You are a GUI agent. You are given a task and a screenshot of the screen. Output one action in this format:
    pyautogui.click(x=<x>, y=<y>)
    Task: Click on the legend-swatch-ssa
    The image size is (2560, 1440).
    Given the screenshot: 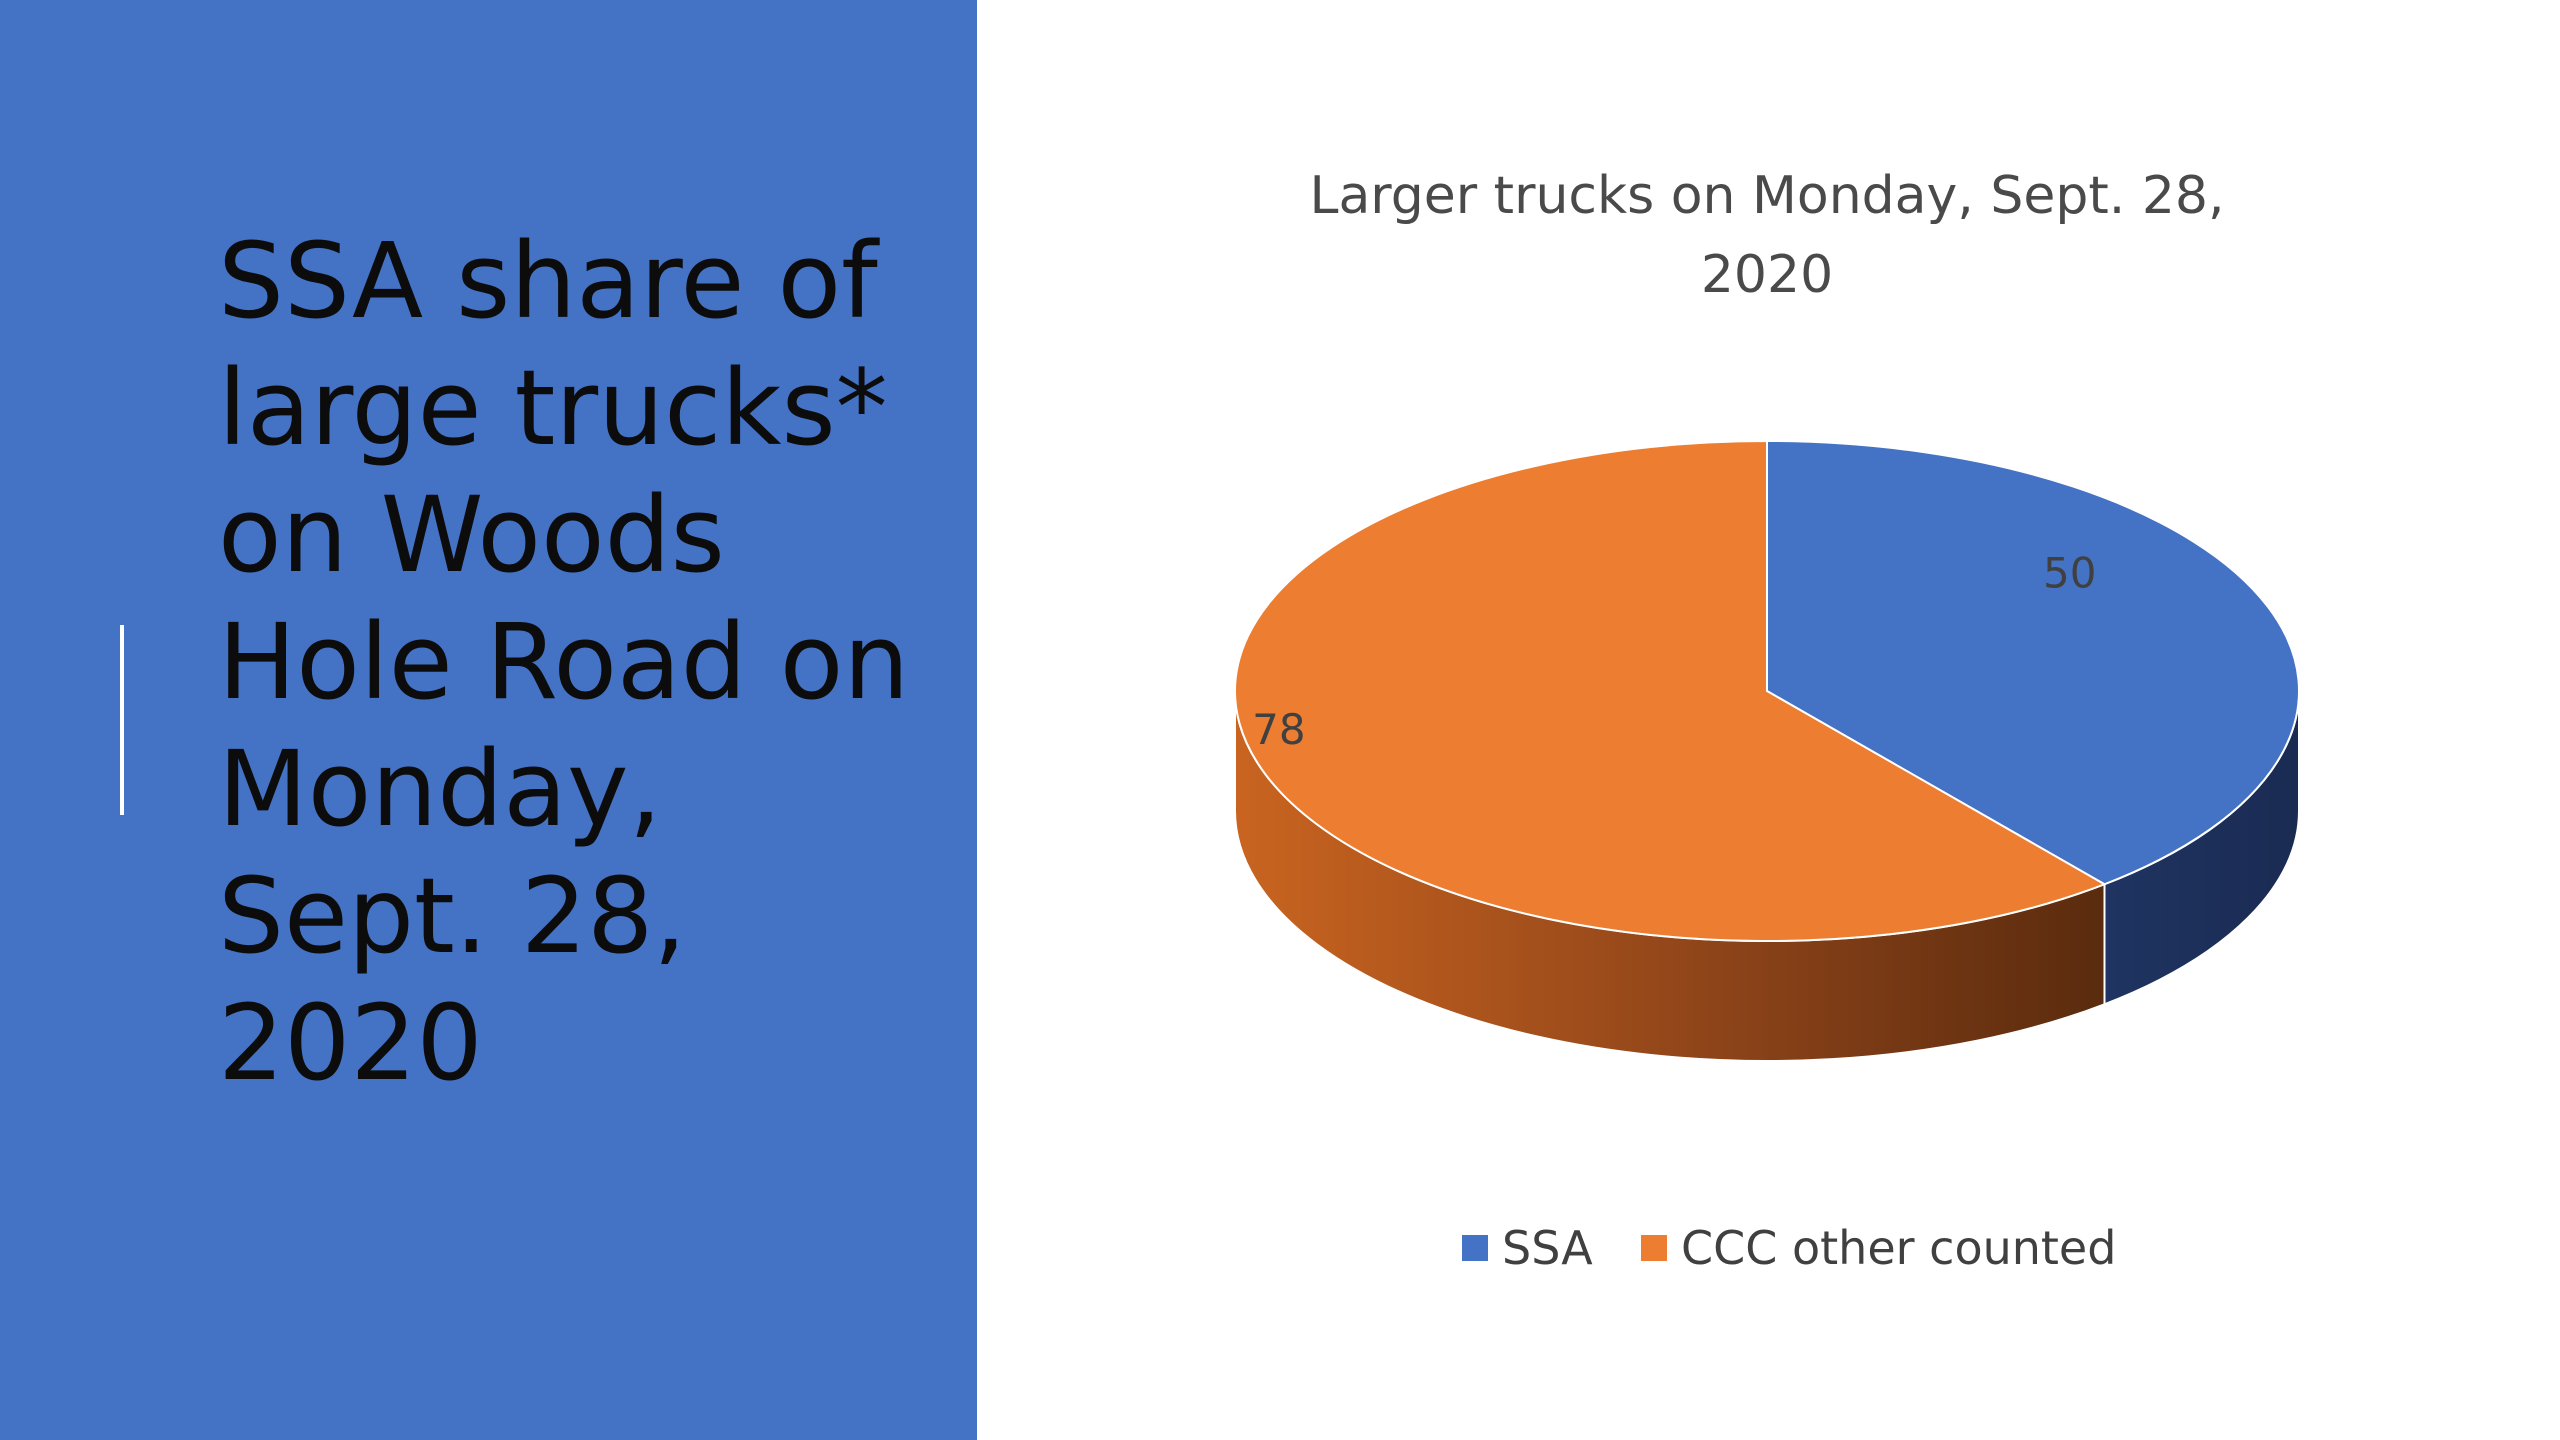 What is the action you would take?
    pyautogui.click(x=1475, y=1248)
    